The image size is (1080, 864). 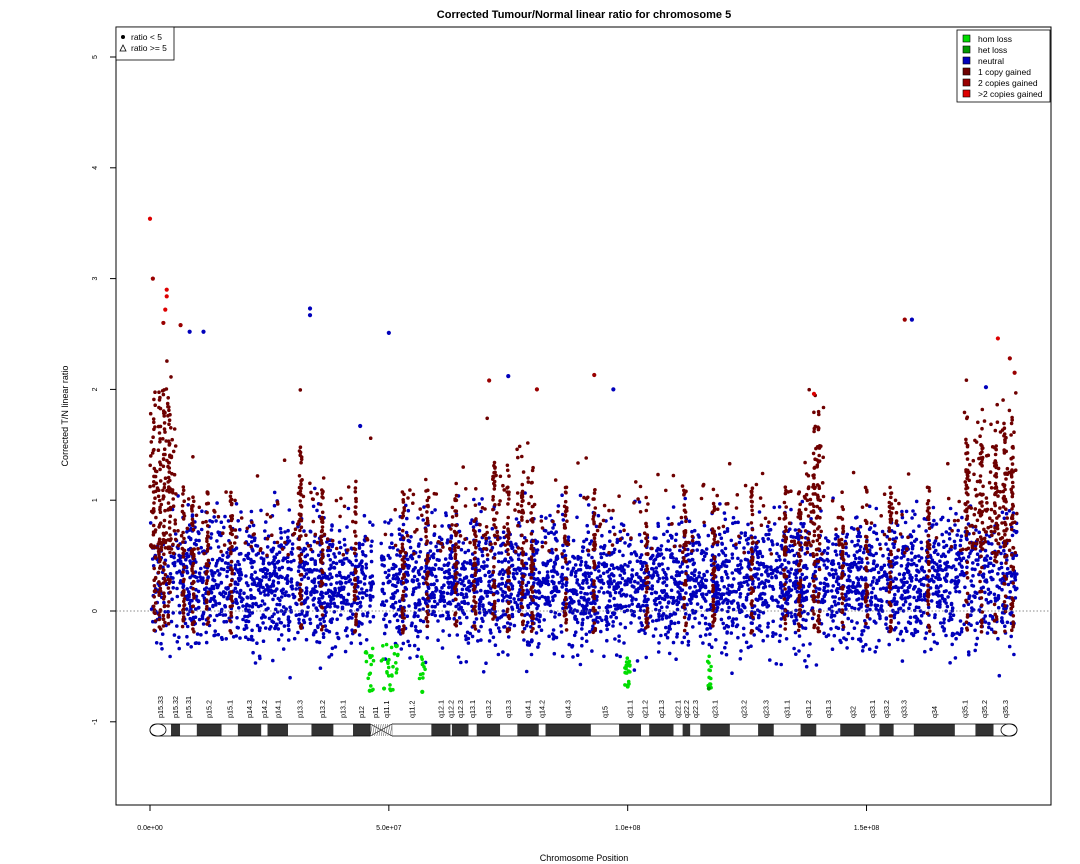 I want to click on band-label: p15.2, so click(x=209, y=709).